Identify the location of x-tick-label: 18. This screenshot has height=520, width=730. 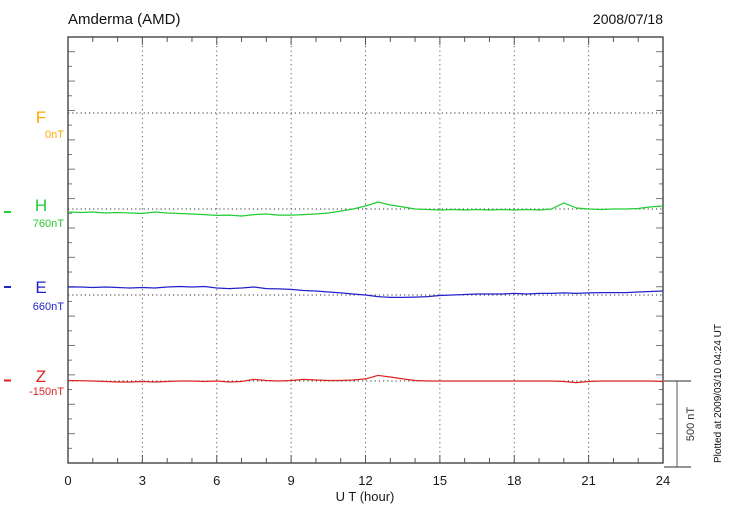
(514, 480).